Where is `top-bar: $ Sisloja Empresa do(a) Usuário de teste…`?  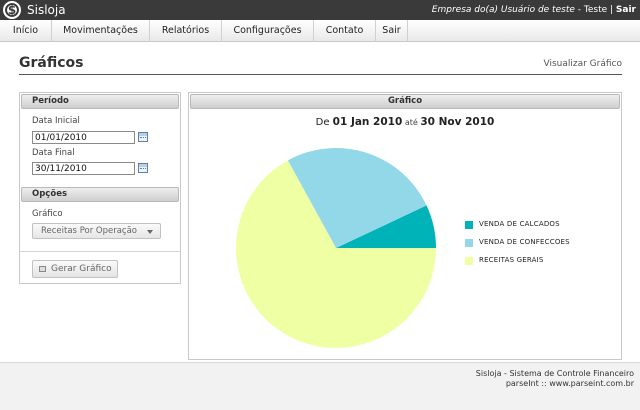 top-bar: $ Sisloja Empresa do(a) Usuário de teste… is located at coordinates (320, 10).